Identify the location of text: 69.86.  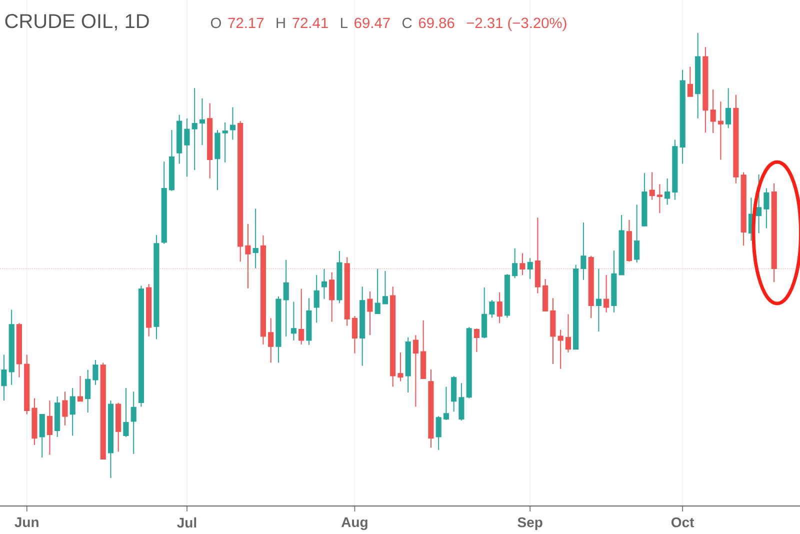
(436, 23).